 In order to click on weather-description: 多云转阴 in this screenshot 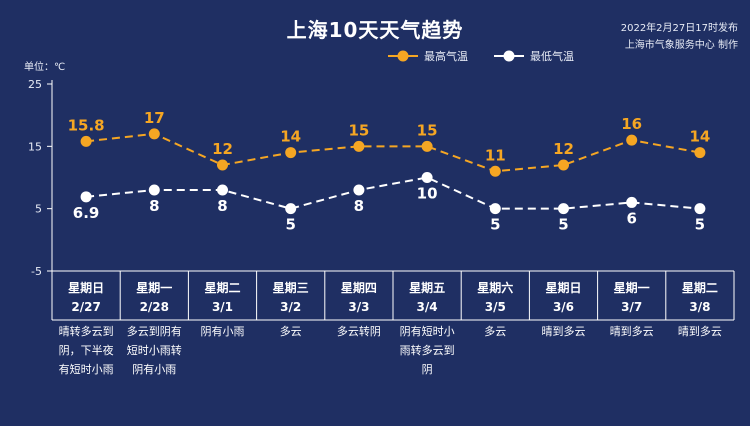, I will do `click(358, 331)`.